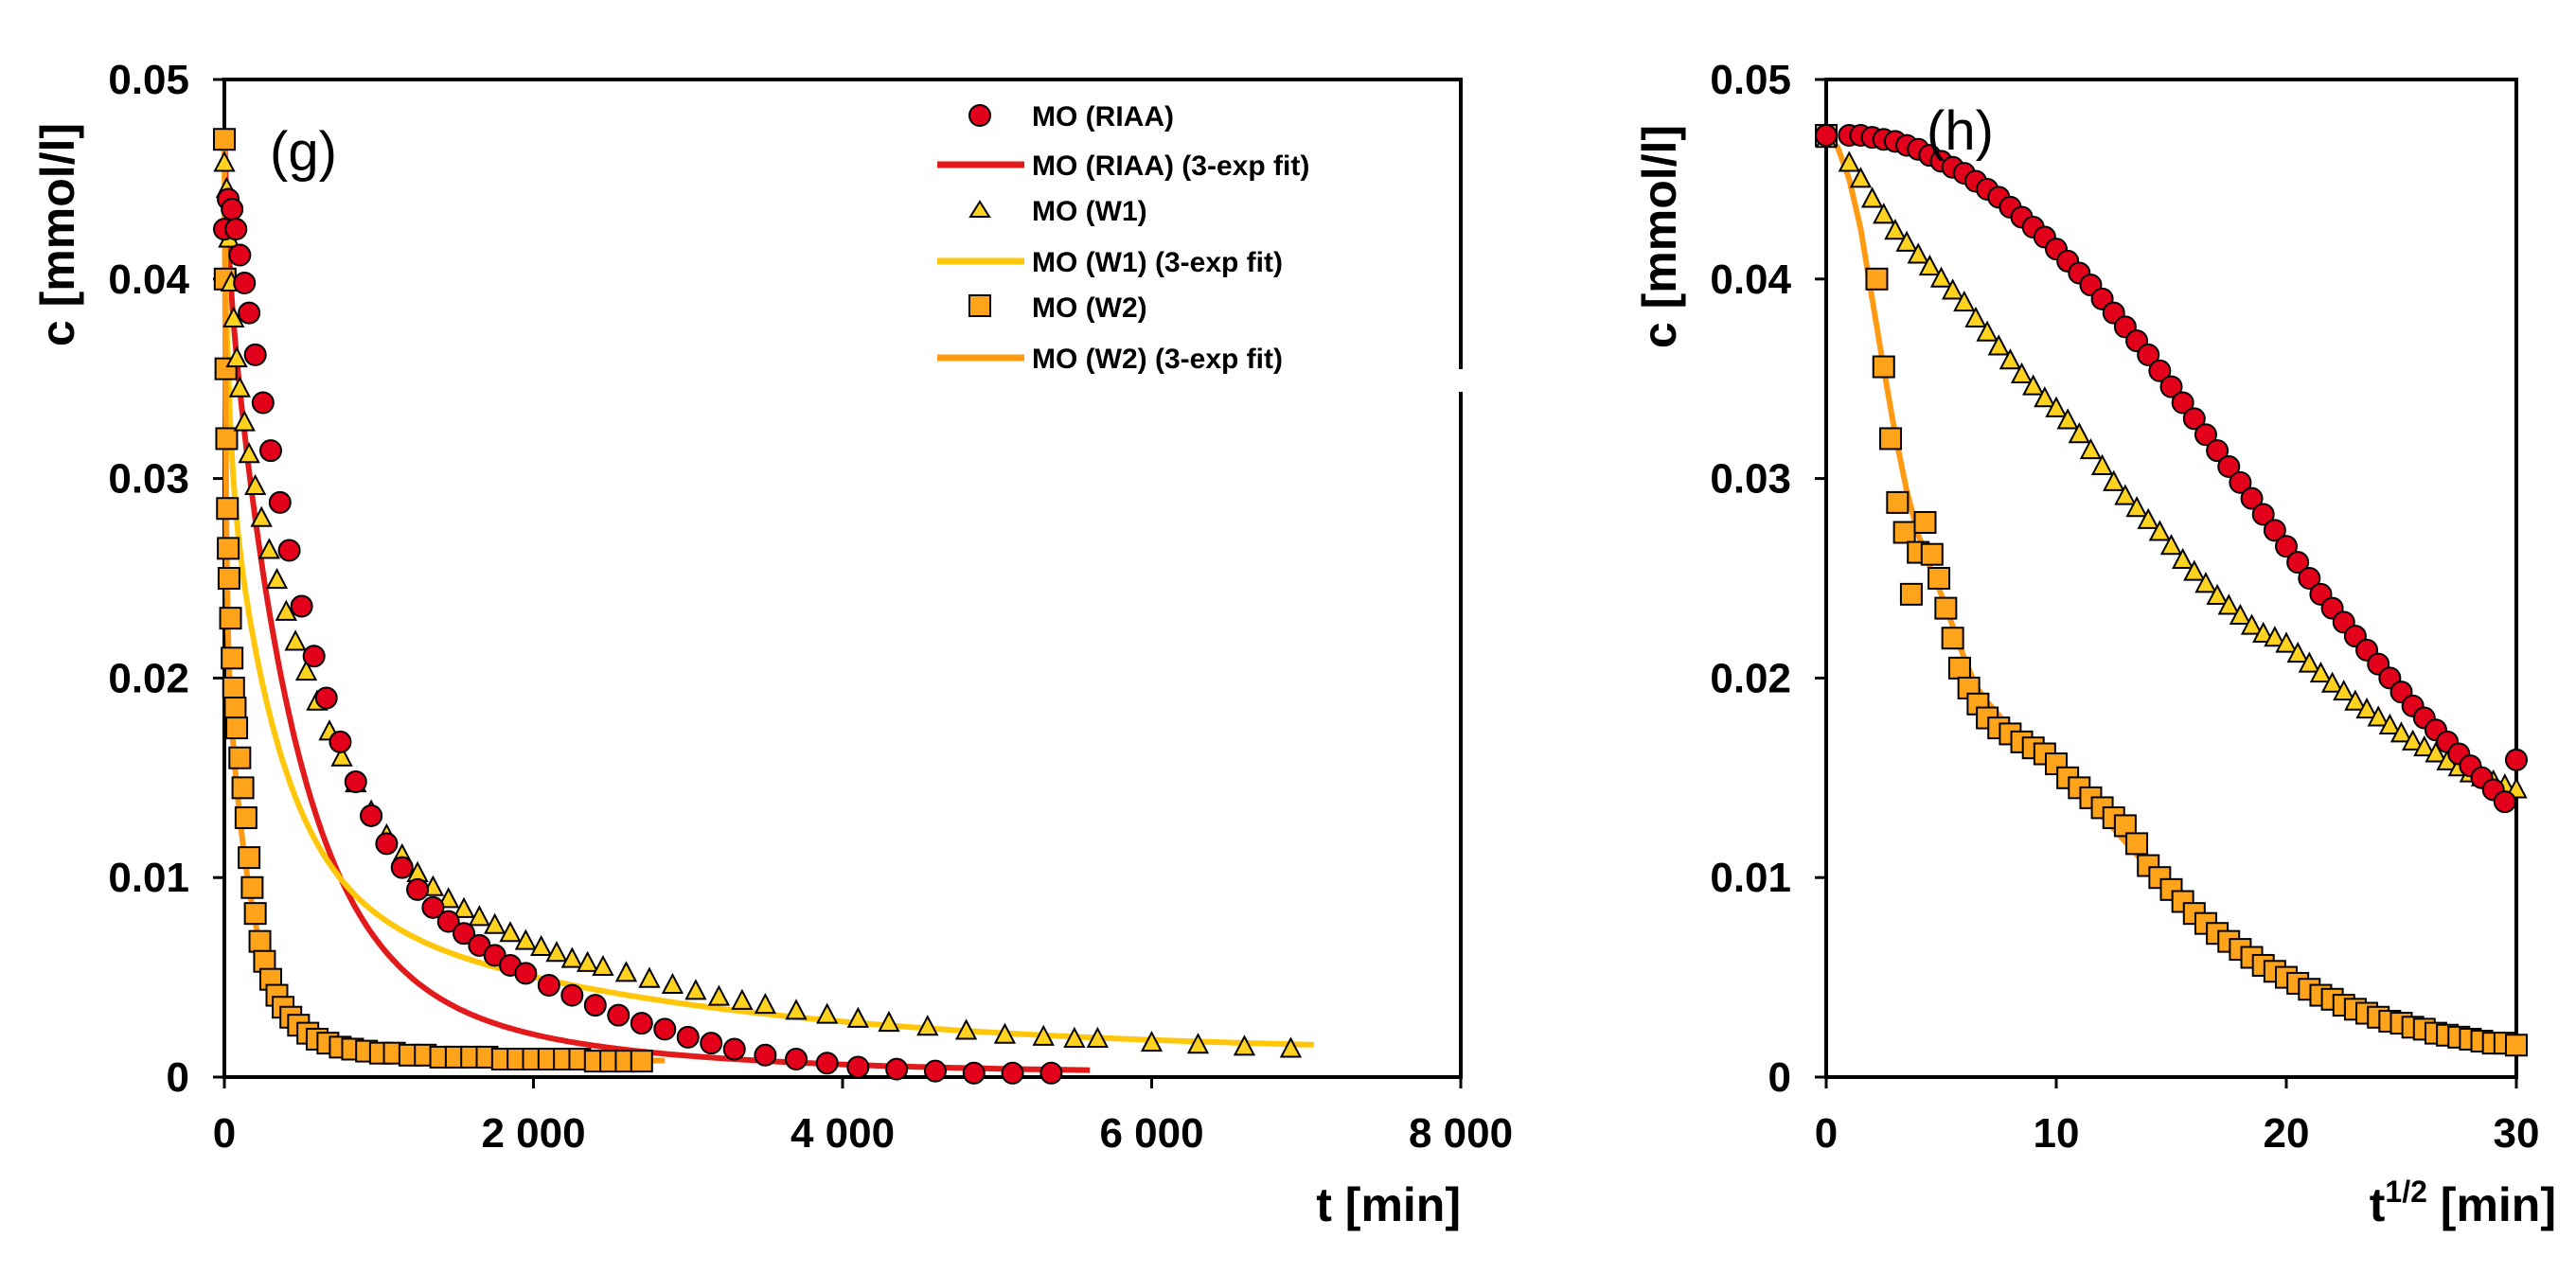 This screenshot has height=1273, width=2576. What do you see at coordinates (1090, 211) in the screenshot?
I see `legend-label-w1: MO (W1)` at bounding box center [1090, 211].